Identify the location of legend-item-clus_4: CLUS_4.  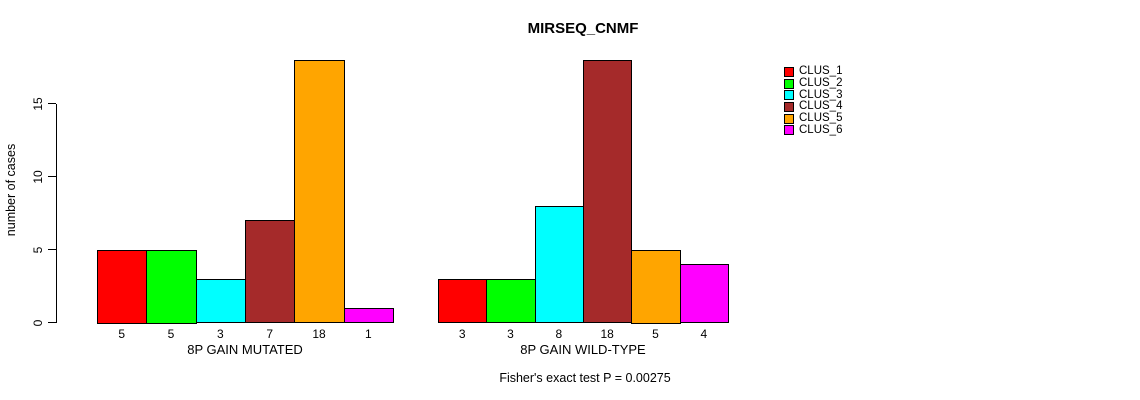
(813, 107).